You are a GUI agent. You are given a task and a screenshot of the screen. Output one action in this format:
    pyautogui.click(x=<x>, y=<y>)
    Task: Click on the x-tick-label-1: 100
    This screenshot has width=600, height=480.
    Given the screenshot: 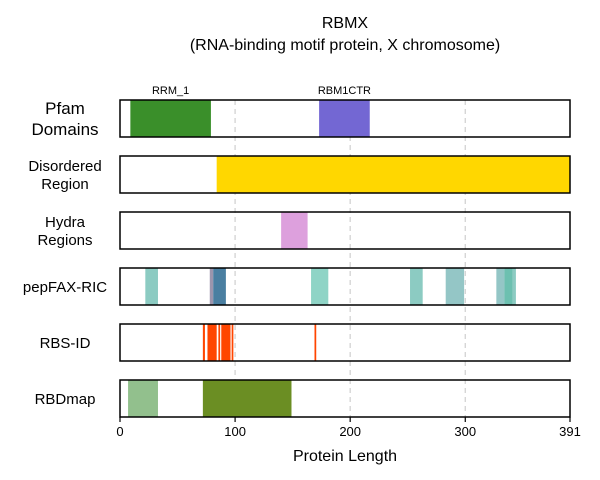 What is the action you would take?
    pyautogui.click(x=235, y=431)
    